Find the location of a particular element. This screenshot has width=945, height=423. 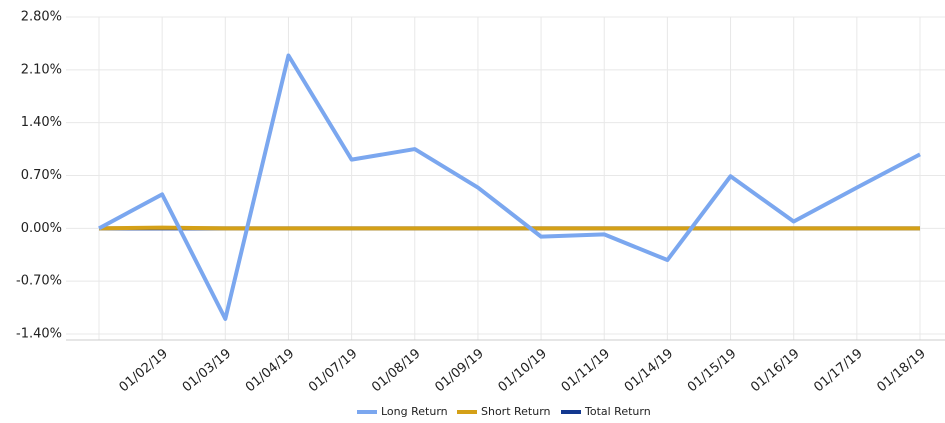

x-tick-label: 01/09/19 is located at coordinates (459, 370).